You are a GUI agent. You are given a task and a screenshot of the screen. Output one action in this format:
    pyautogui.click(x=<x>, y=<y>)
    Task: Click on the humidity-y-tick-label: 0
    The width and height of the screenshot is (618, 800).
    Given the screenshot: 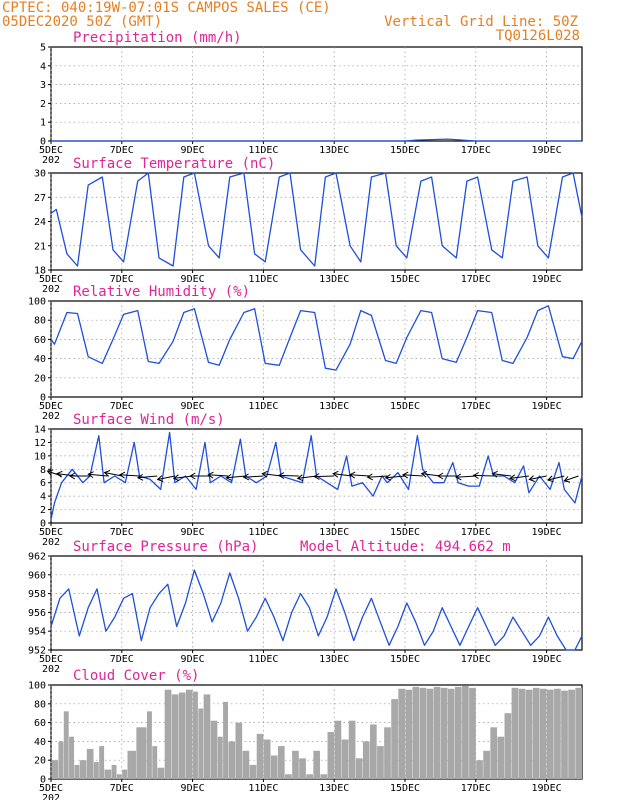 What is the action you would take?
    pyautogui.click(x=43, y=398)
    